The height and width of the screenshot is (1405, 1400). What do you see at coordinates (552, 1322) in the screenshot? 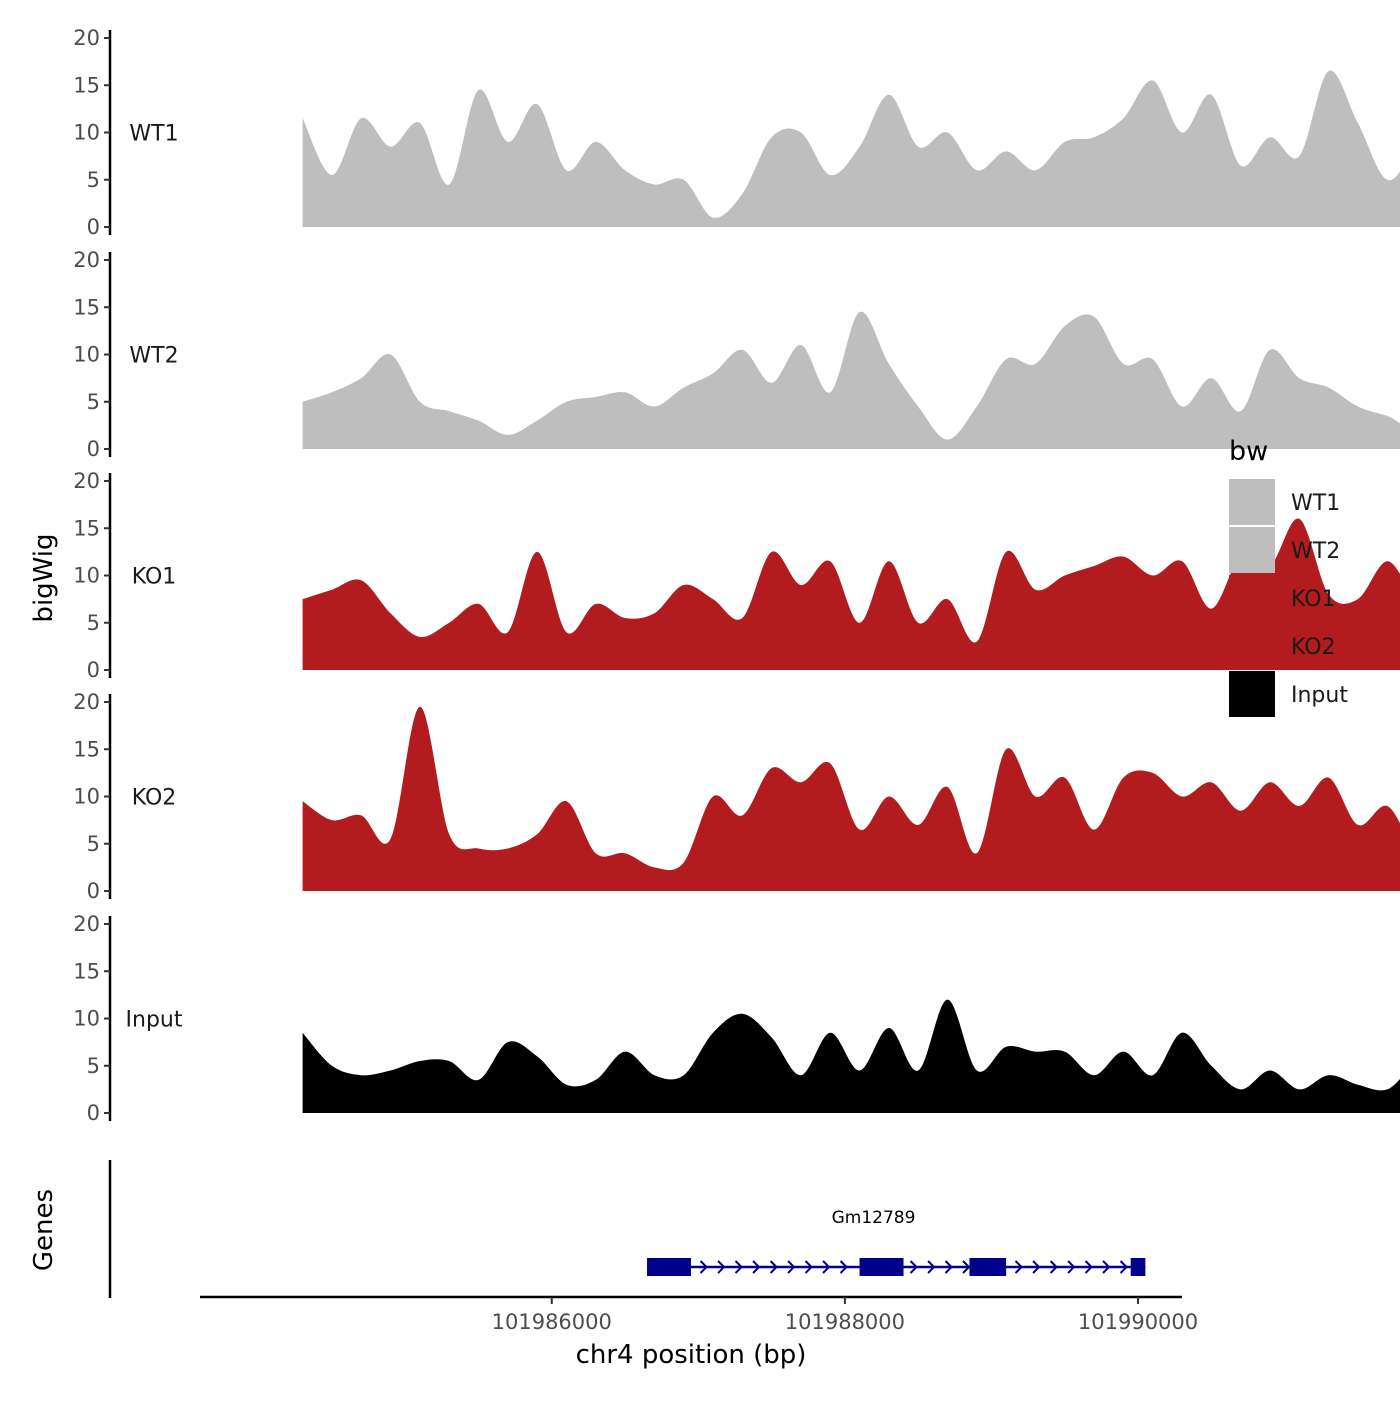
I see `x-tick-label: 101986000` at bounding box center [552, 1322].